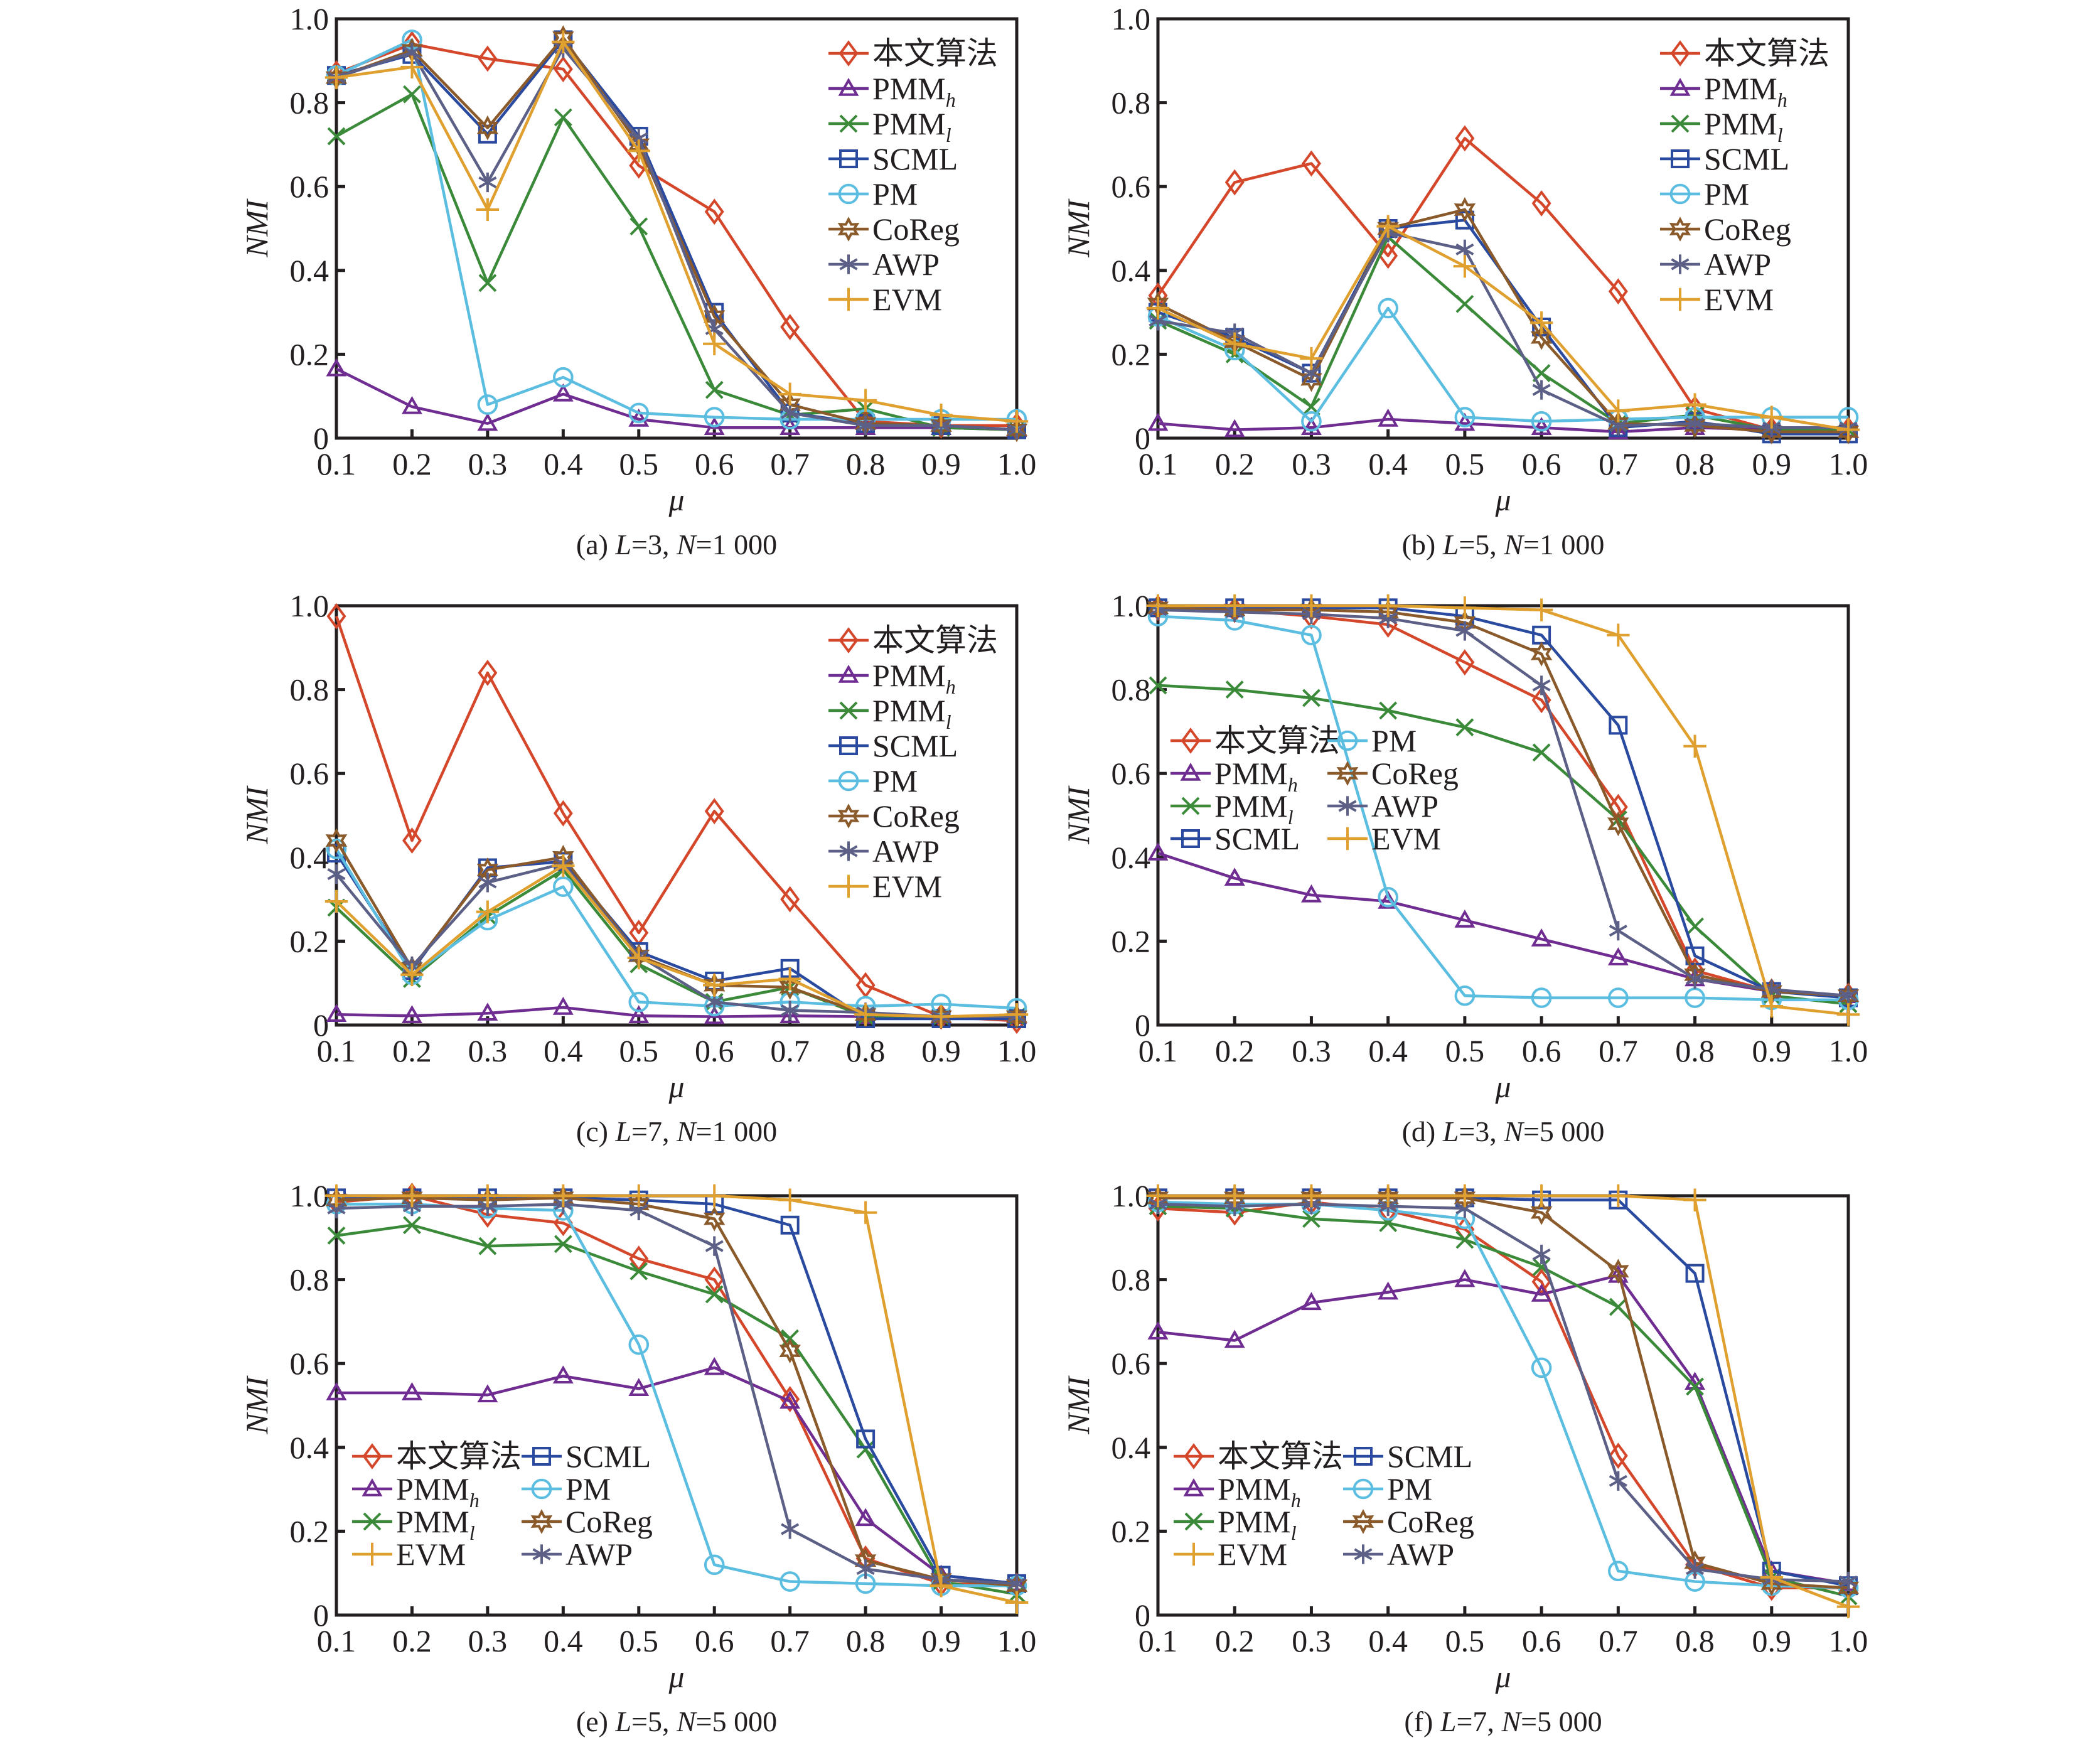  What do you see at coordinates (889, 126) in the screenshot?
I see `legend-item: PMMl` at bounding box center [889, 126].